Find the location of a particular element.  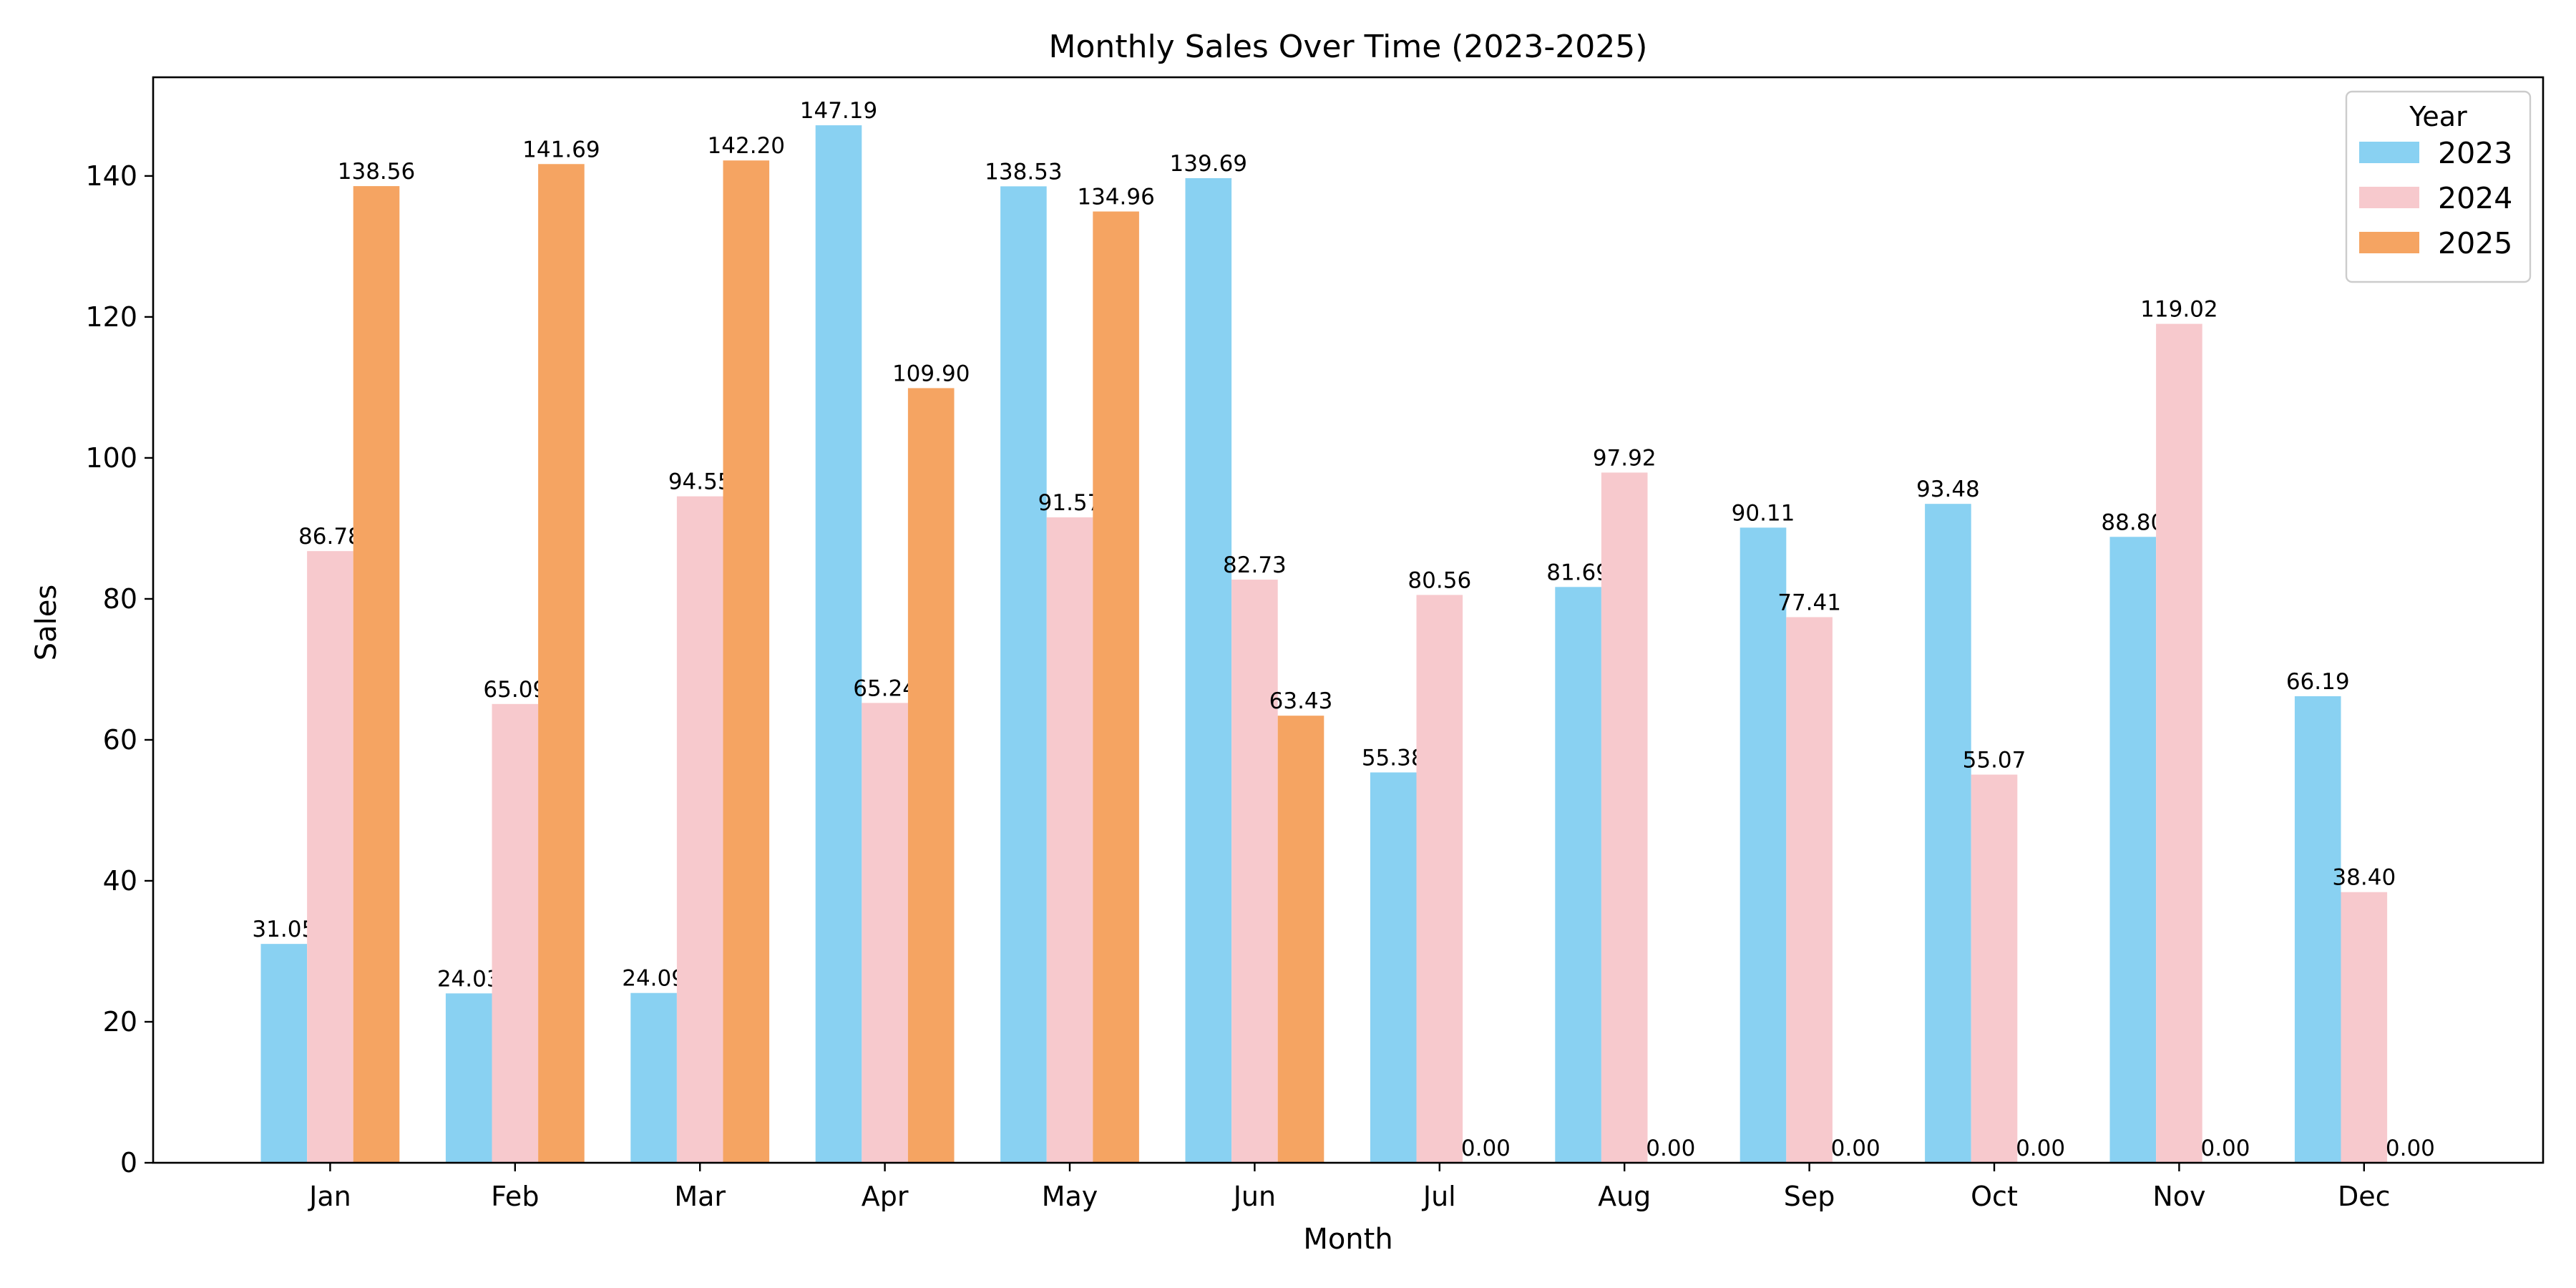

data-label-2024-aug: 97.92 is located at coordinates (1625, 458).